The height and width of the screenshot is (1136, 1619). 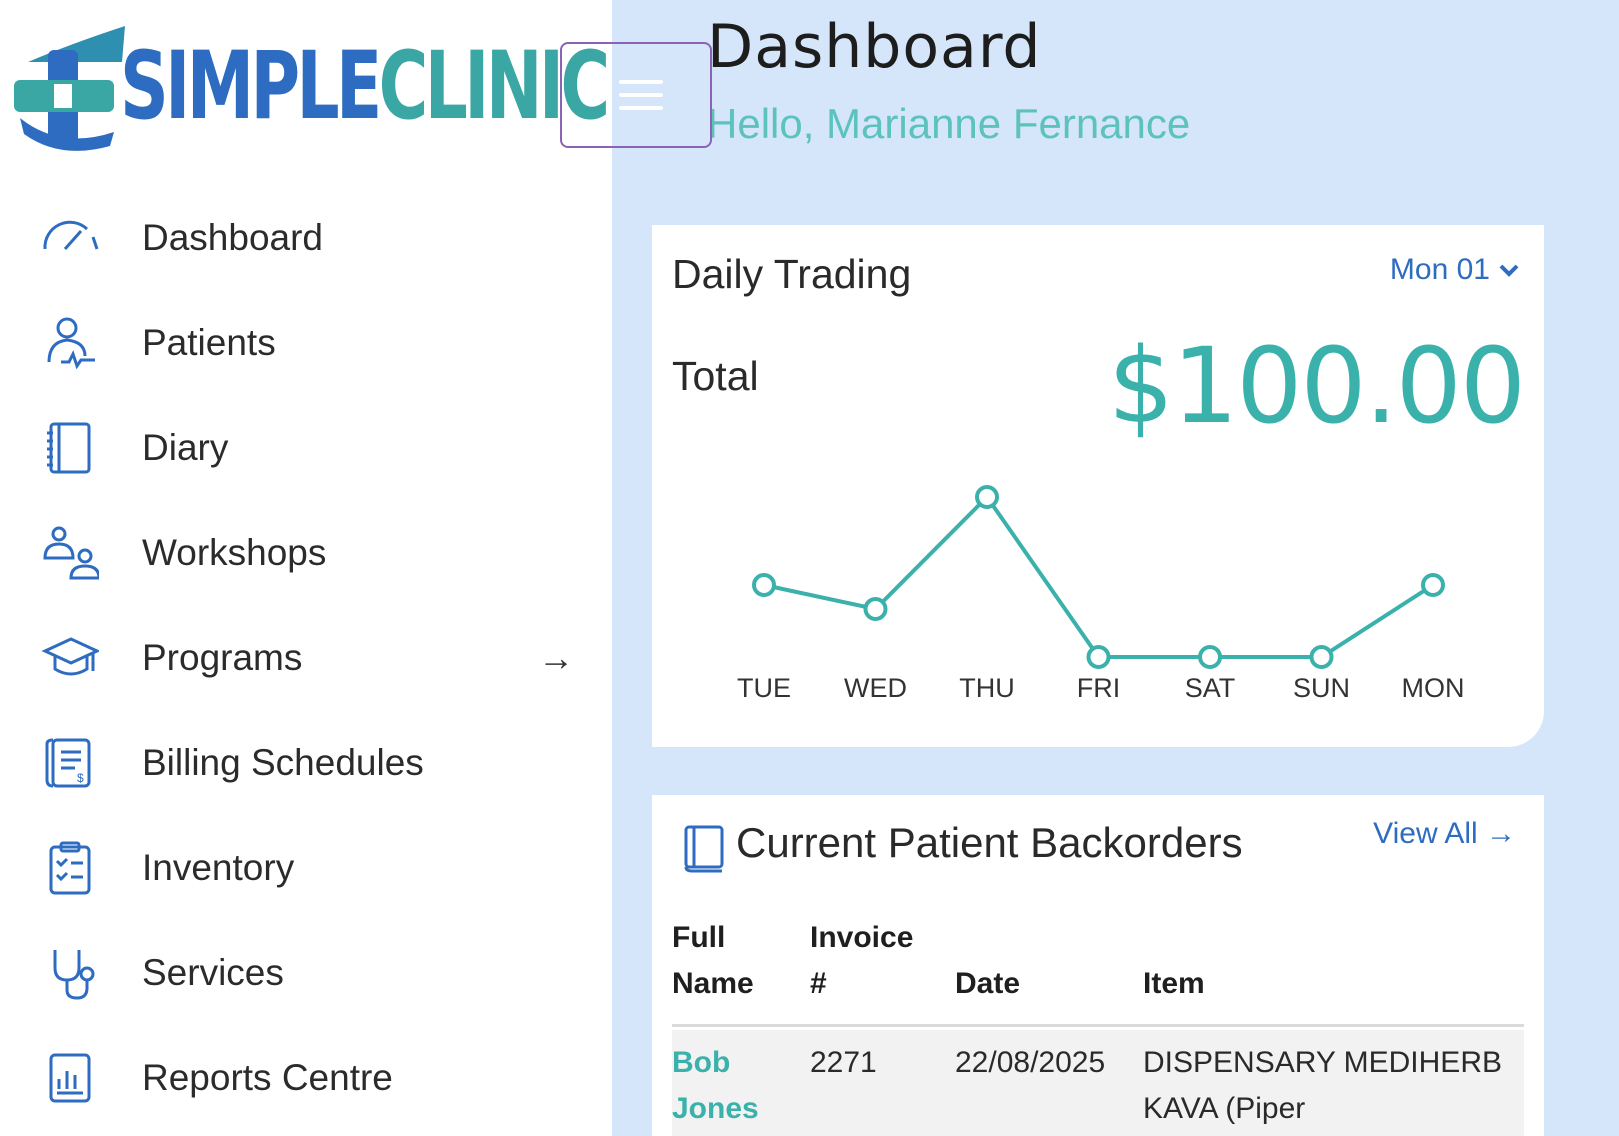 I want to click on logo-simple-text: SIMPLE, so click(x=251, y=86).